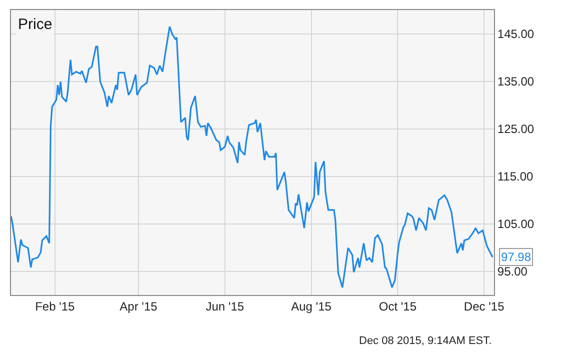 Image resolution: width=575 pixels, height=358 pixels. I want to click on x-tick-label: Dec '15, so click(484, 306).